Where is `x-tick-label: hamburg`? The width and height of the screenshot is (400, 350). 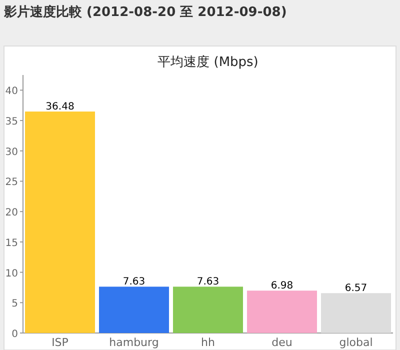
x-tick-label: hamburg is located at coordinates (134, 342).